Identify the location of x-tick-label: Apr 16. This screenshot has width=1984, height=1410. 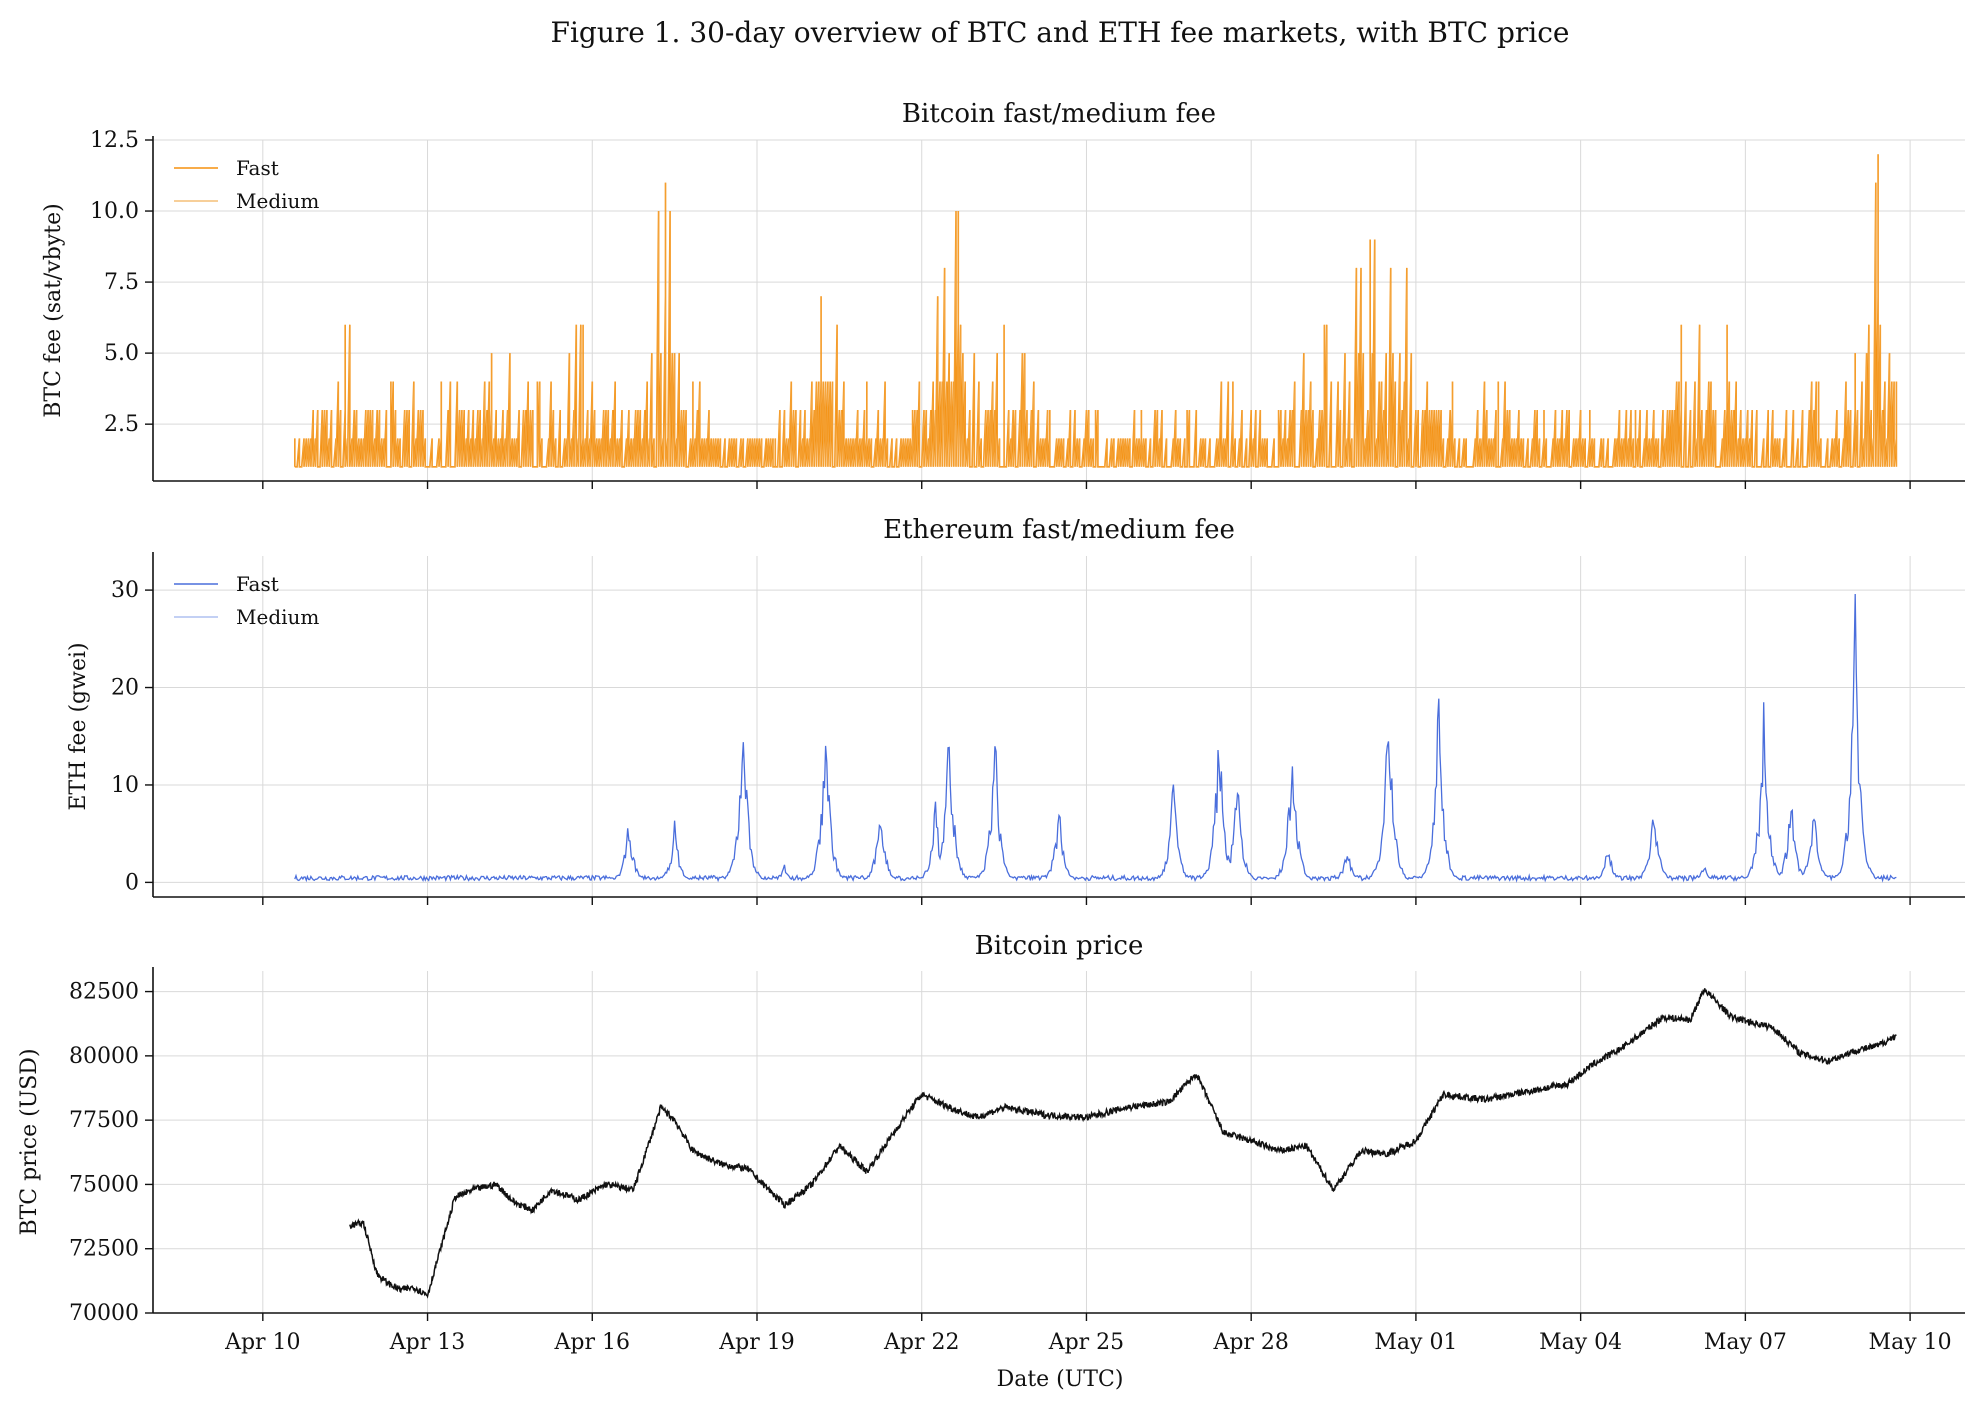
(592, 1342).